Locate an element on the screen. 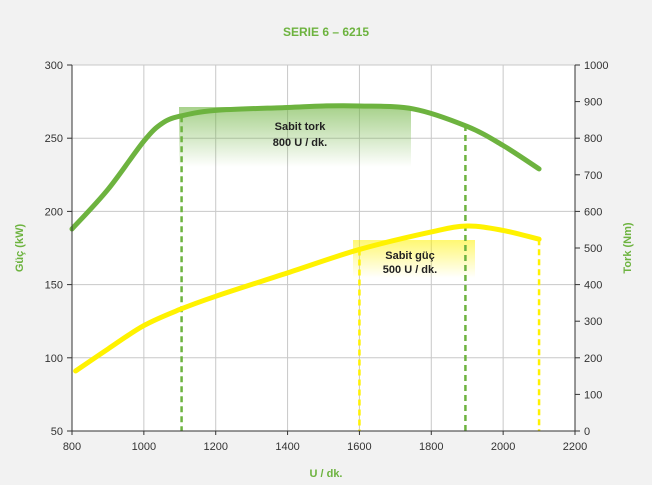  left-tick-label: 250 is located at coordinates (54, 139).